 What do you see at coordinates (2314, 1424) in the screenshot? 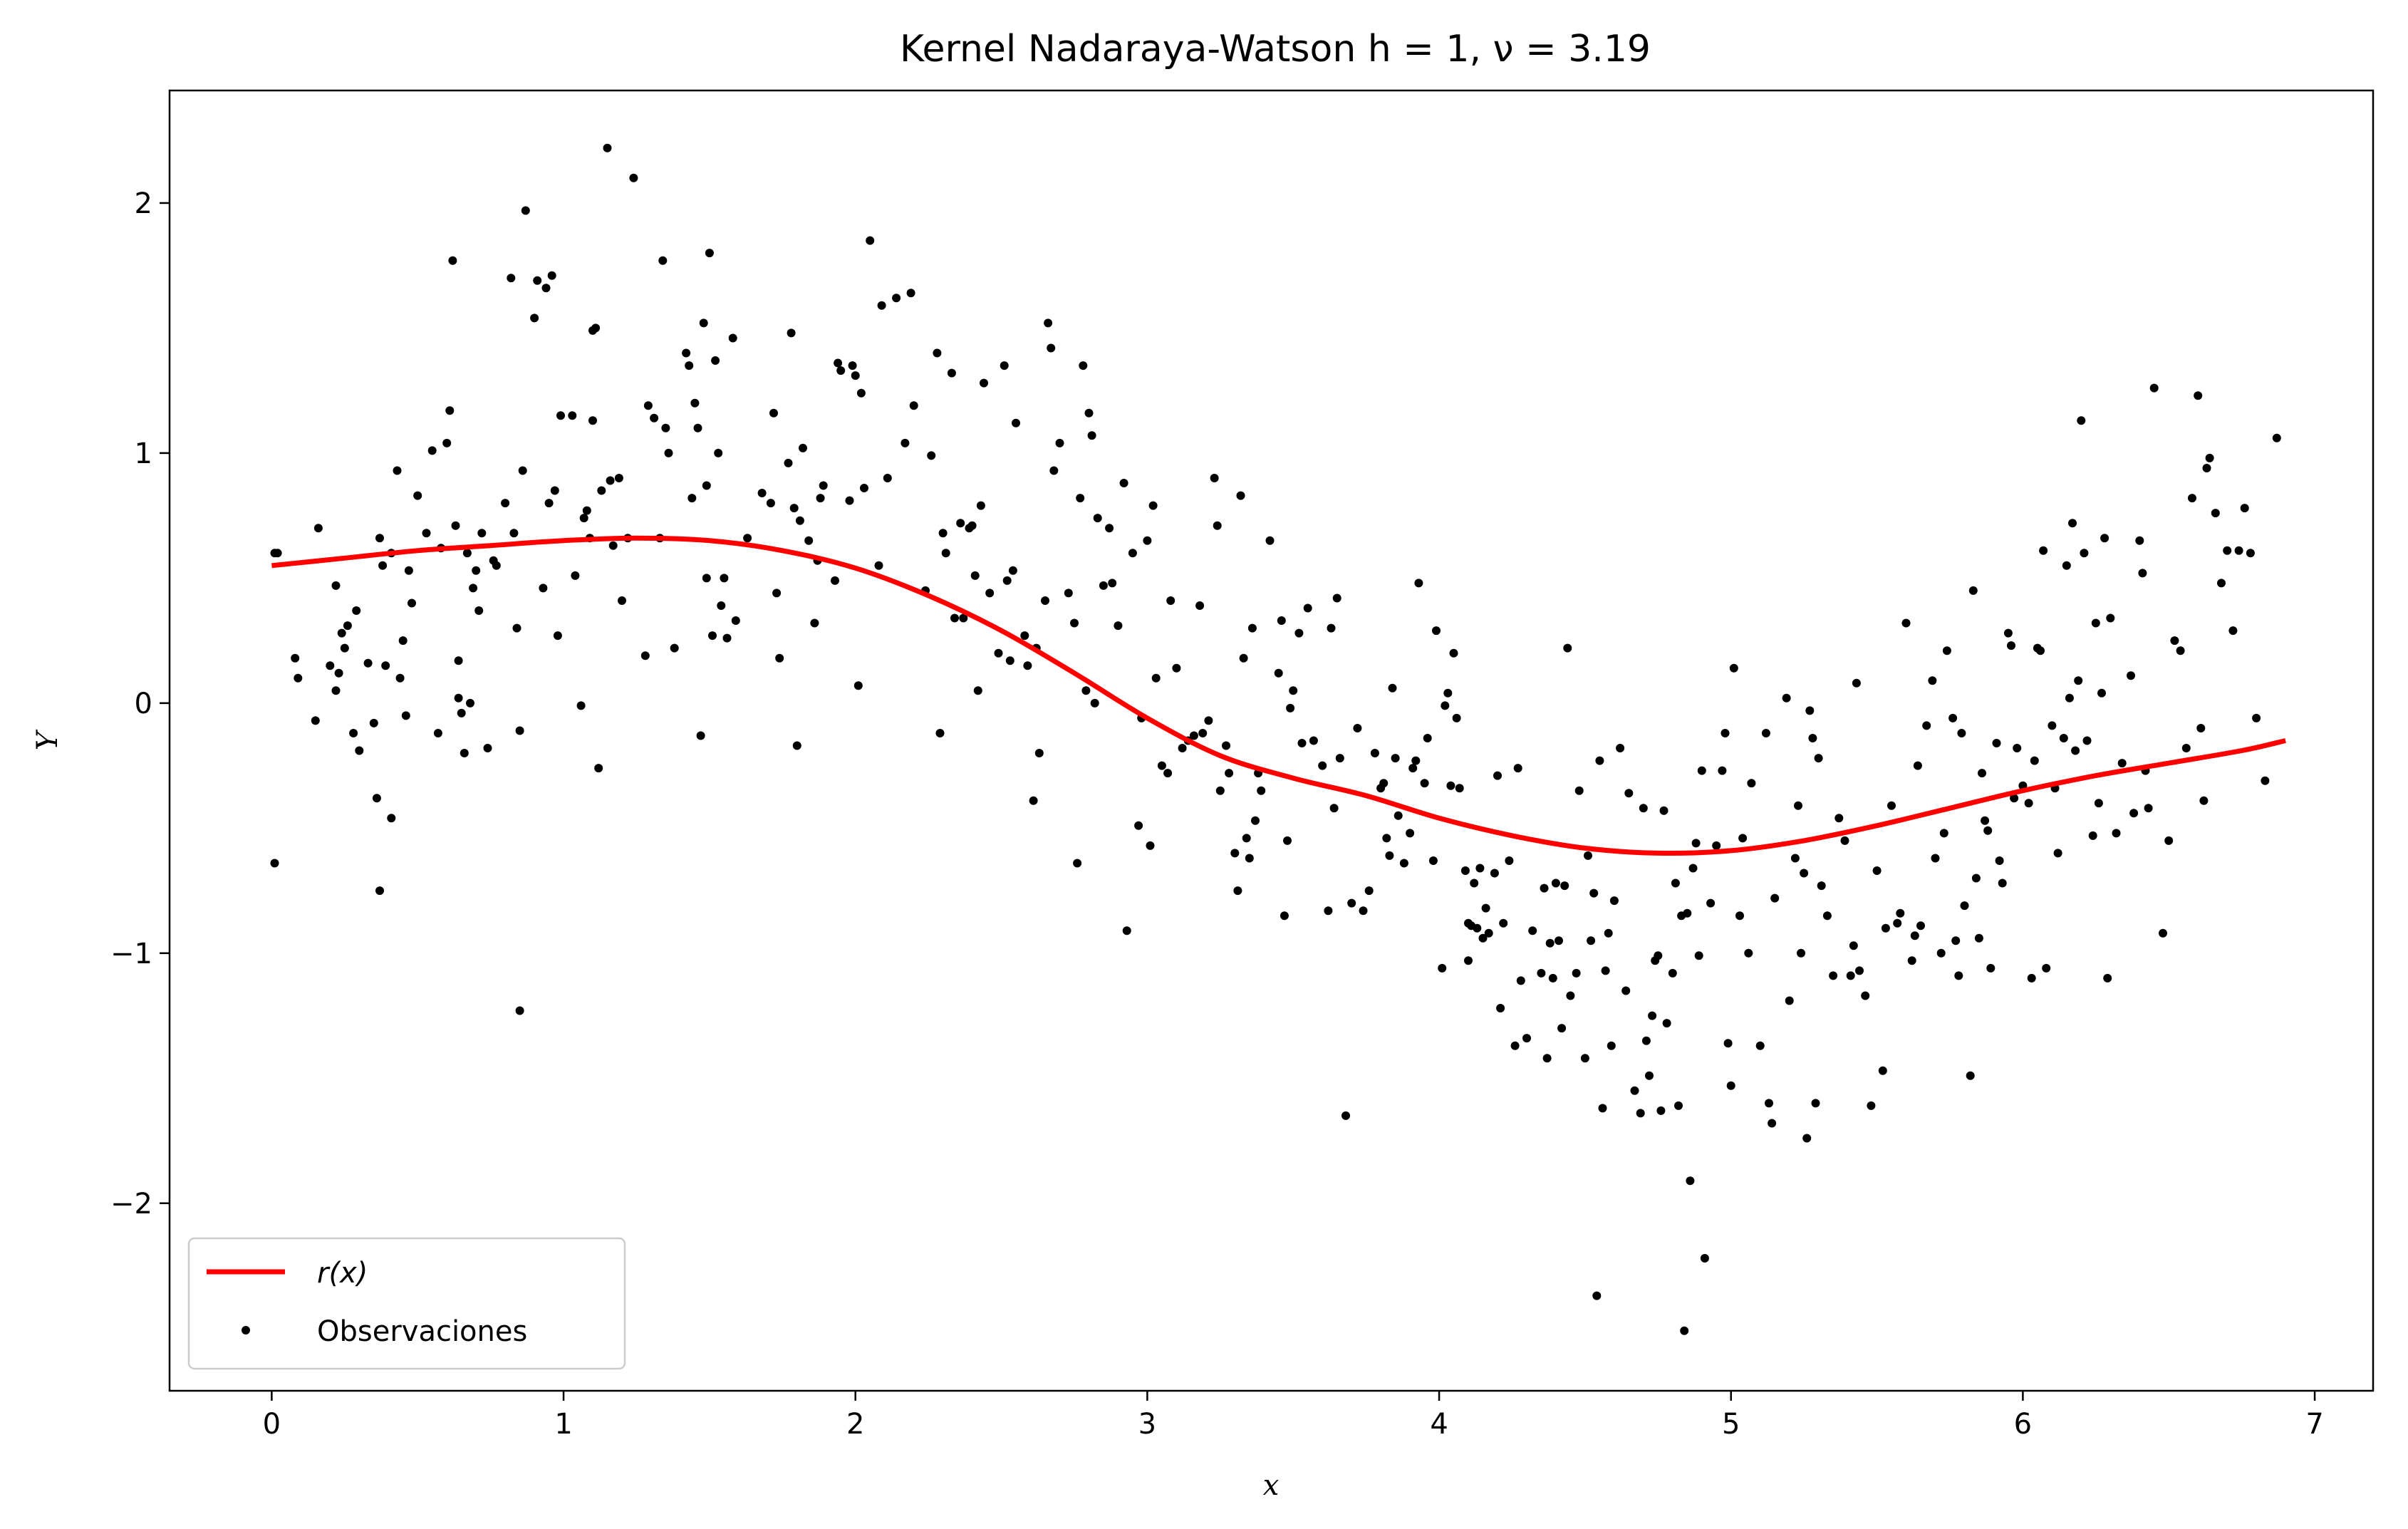
I see `x-tick-label: 7` at bounding box center [2314, 1424].